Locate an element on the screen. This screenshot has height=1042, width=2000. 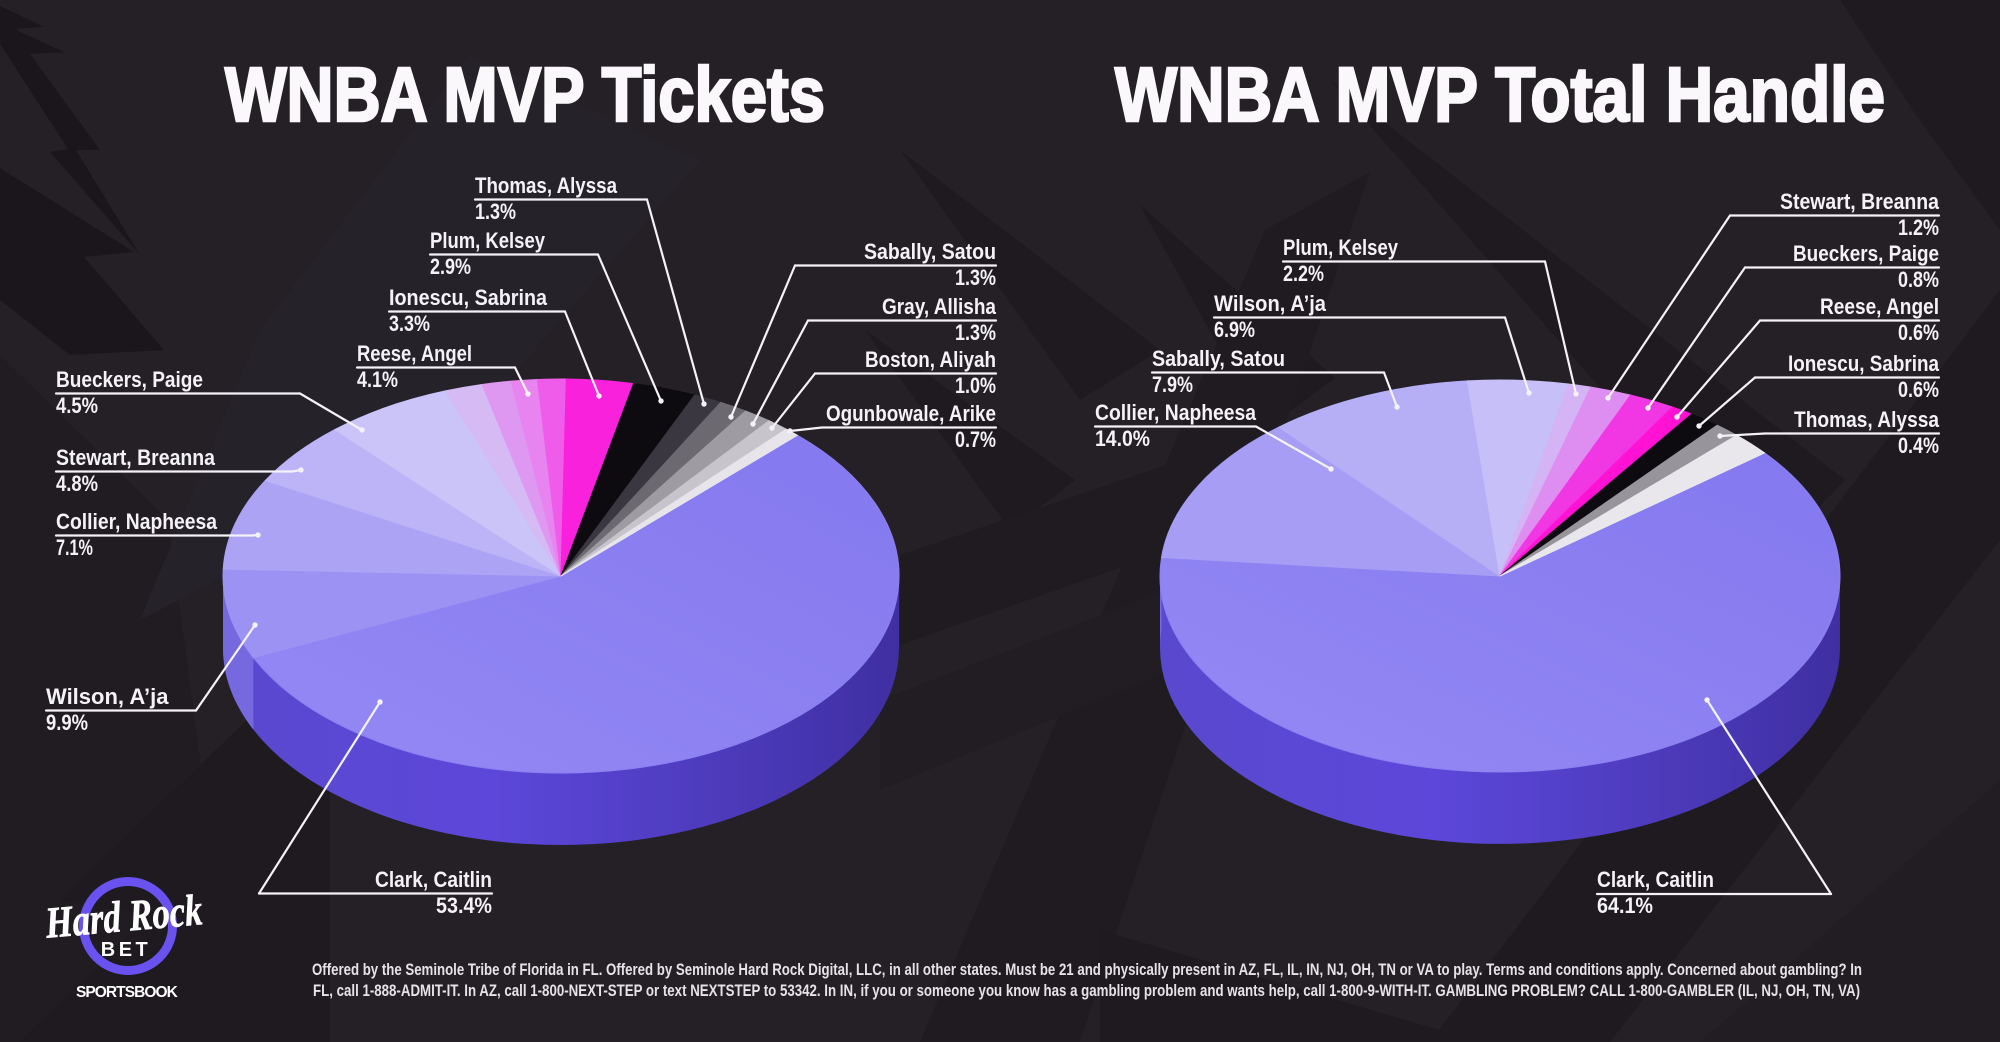
svg-text: 0.8% is located at coordinates (1918, 279).